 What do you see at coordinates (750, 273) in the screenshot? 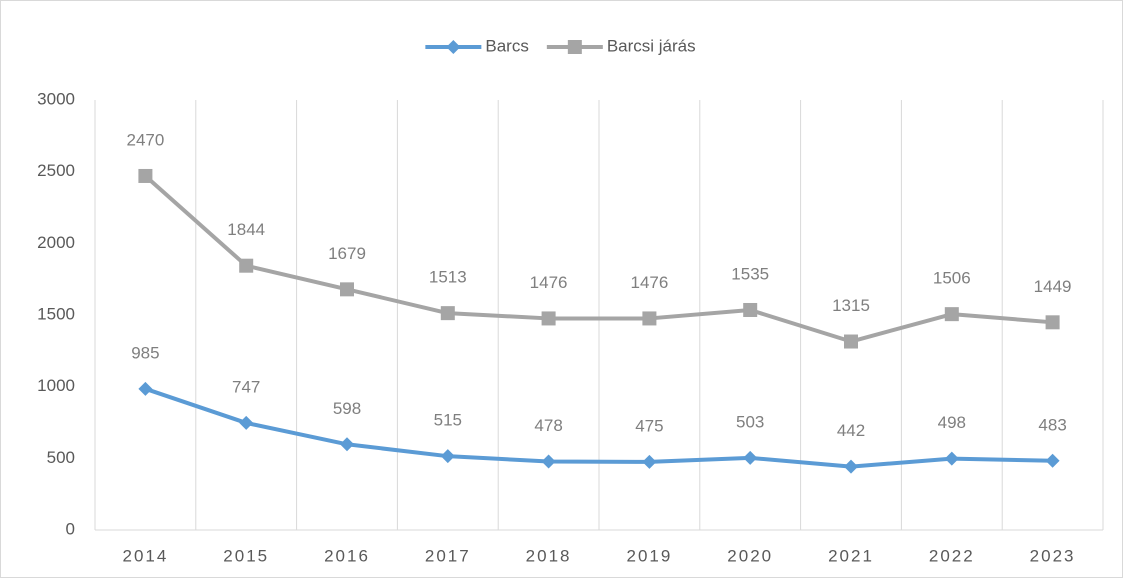
I see `data-label: 1535` at bounding box center [750, 273].